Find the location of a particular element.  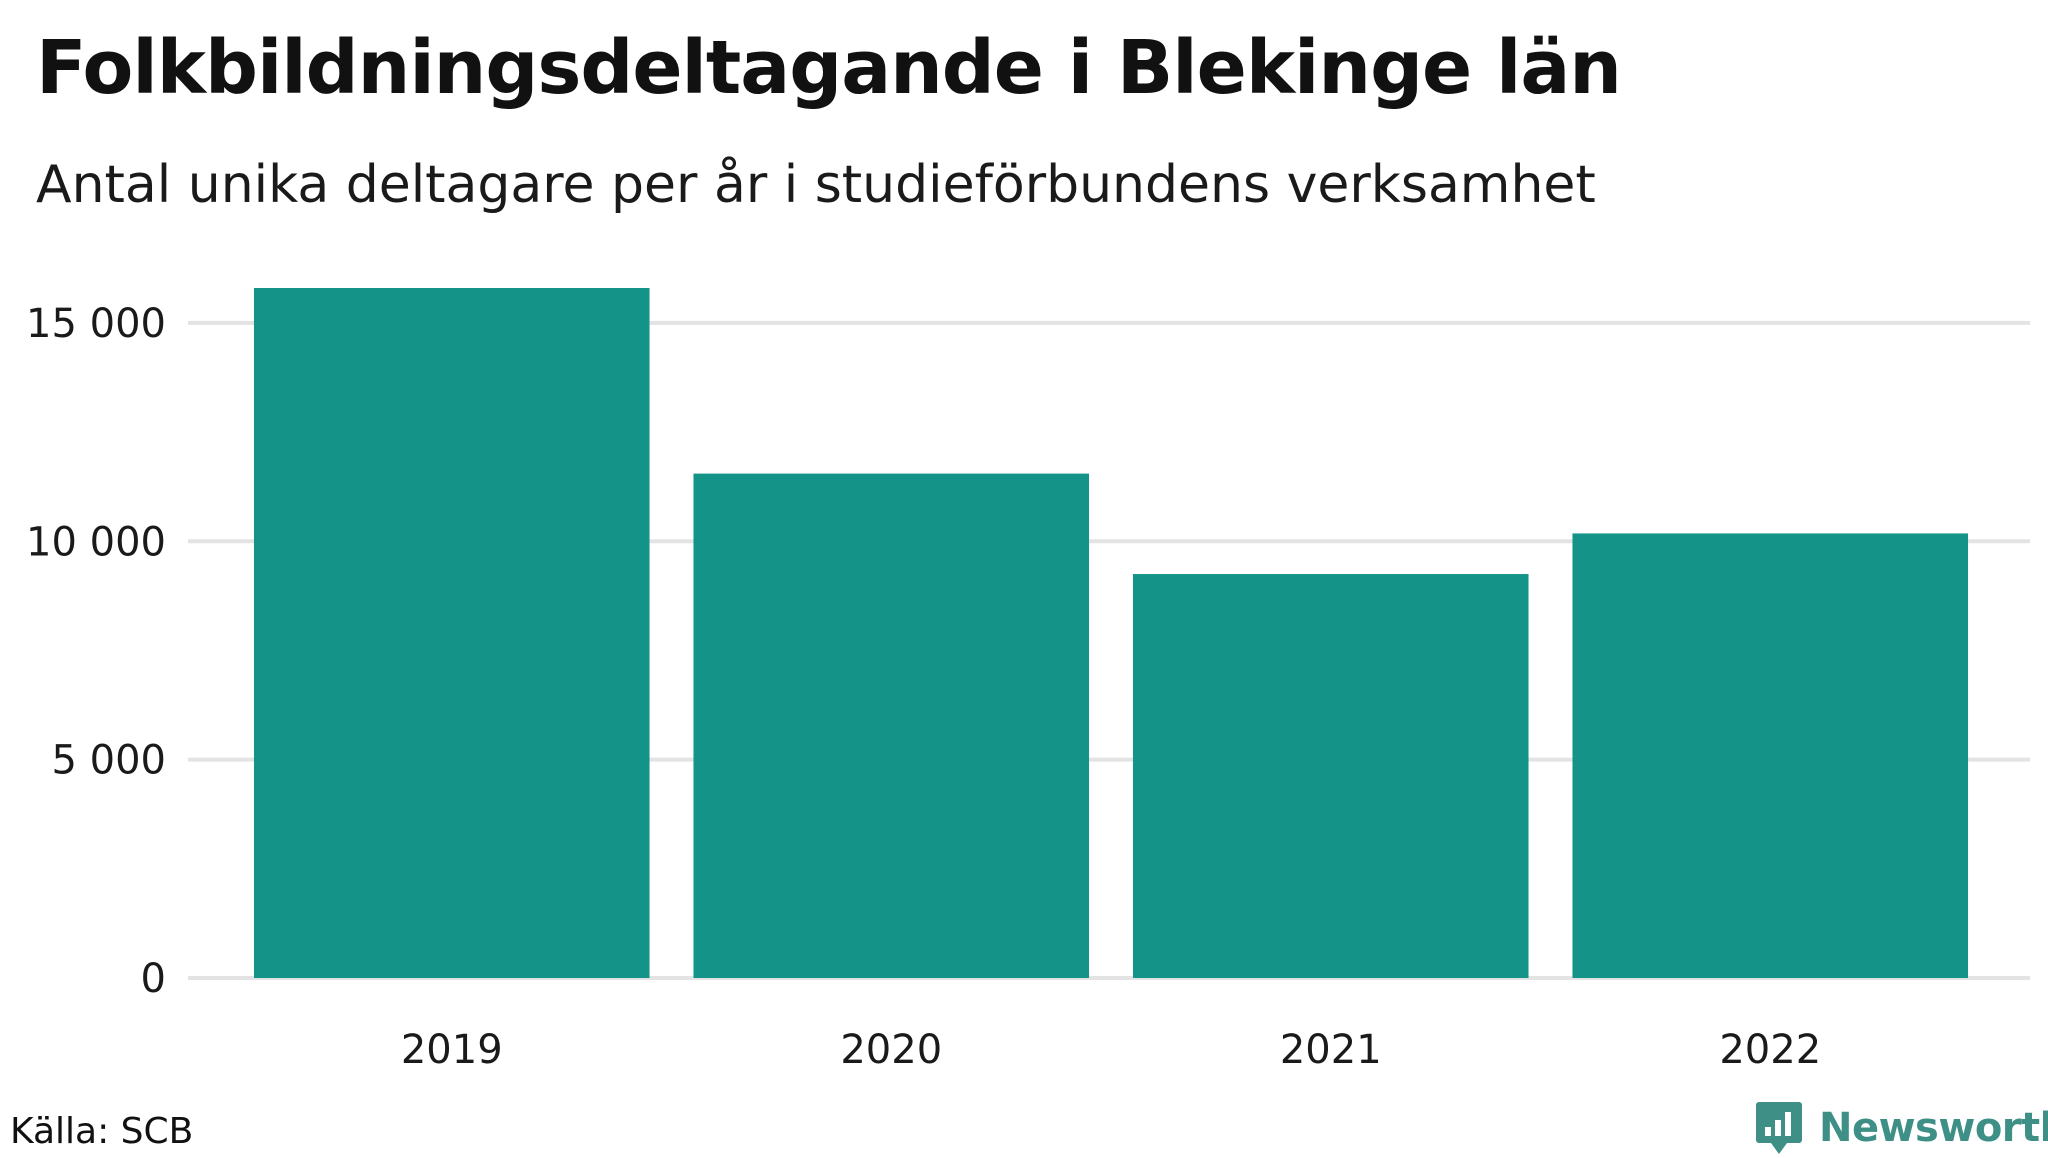

source-note: Källa: SCB is located at coordinates (102, 1131).